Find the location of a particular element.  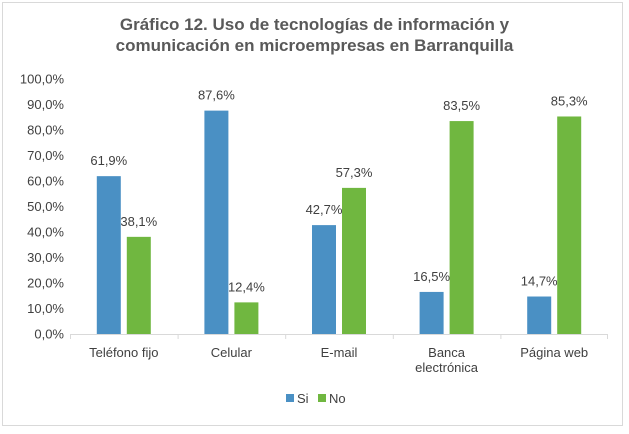

y-tick-label: 0,0% is located at coordinates (49, 334).